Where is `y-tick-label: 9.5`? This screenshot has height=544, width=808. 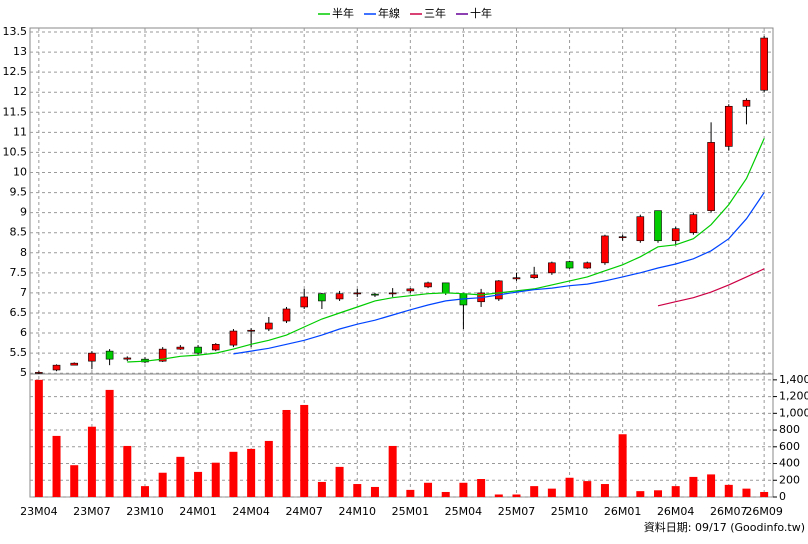 y-tick-label: 9.5 is located at coordinates (19, 192).